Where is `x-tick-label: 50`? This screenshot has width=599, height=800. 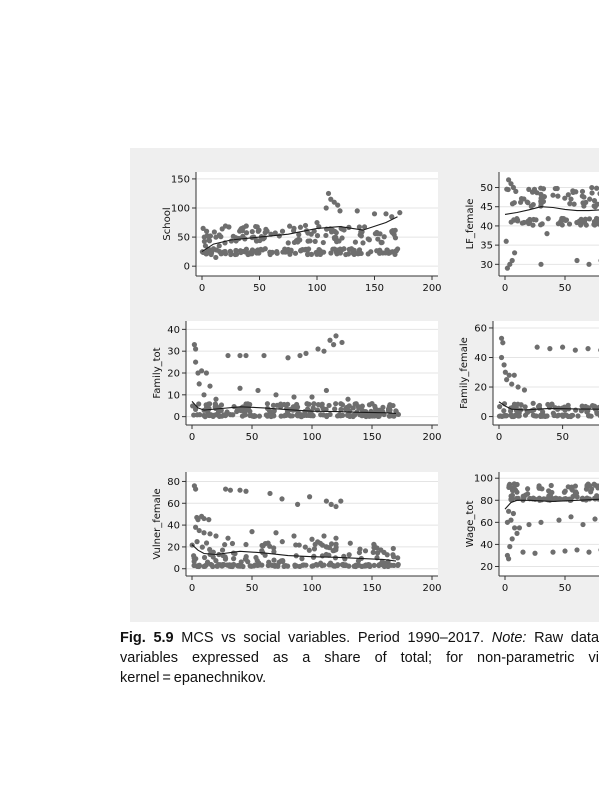 x-tick-label: 50 is located at coordinates (252, 588).